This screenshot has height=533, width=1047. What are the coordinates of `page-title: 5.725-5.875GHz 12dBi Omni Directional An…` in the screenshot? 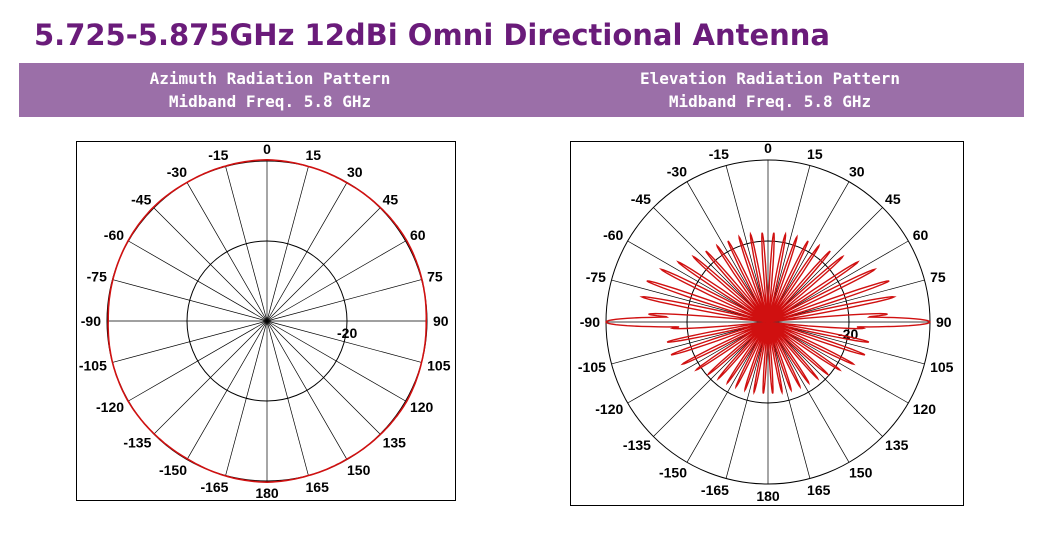 It's located at (432, 35).